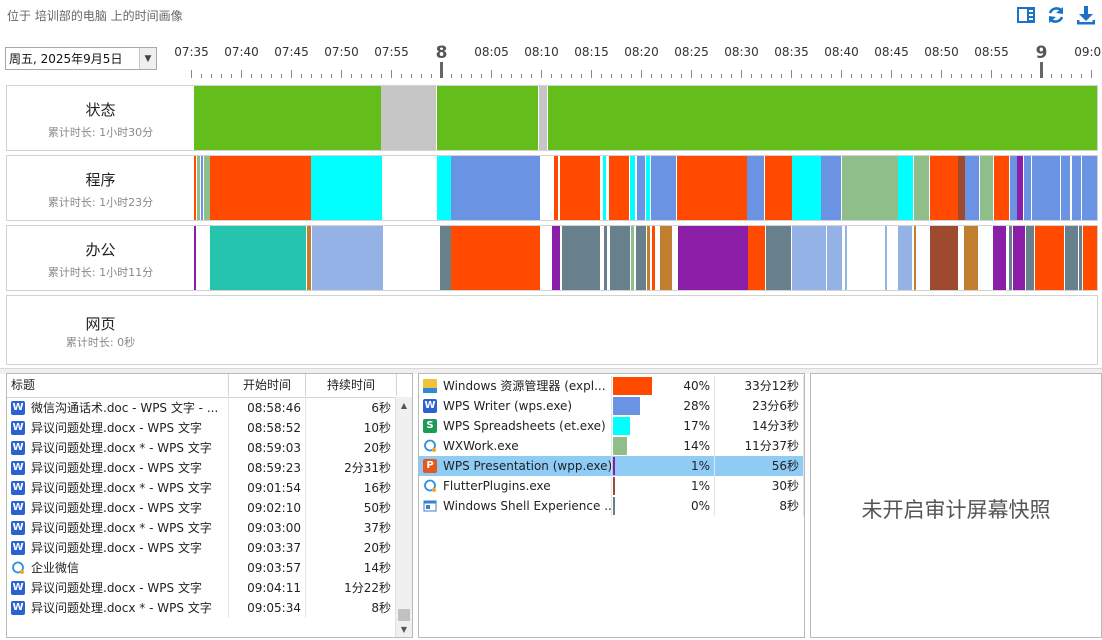 The image size is (1102, 640). I want to click on table-row: W 异议问题处理.docx - WPS 文字 09:04:11 1分22秒, so click(202, 588).